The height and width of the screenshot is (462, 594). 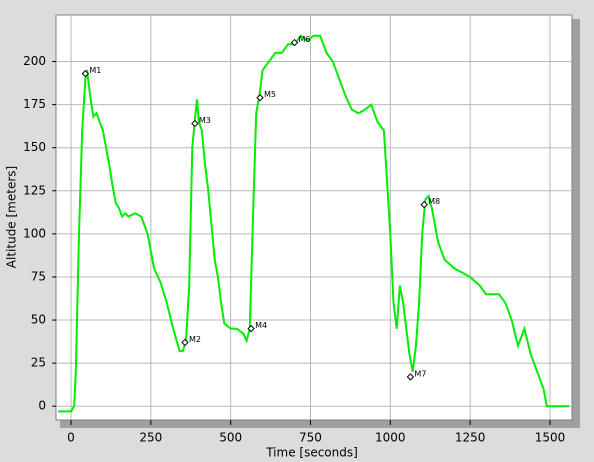 I want to click on y-tick-label: 200, so click(x=34, y=61).